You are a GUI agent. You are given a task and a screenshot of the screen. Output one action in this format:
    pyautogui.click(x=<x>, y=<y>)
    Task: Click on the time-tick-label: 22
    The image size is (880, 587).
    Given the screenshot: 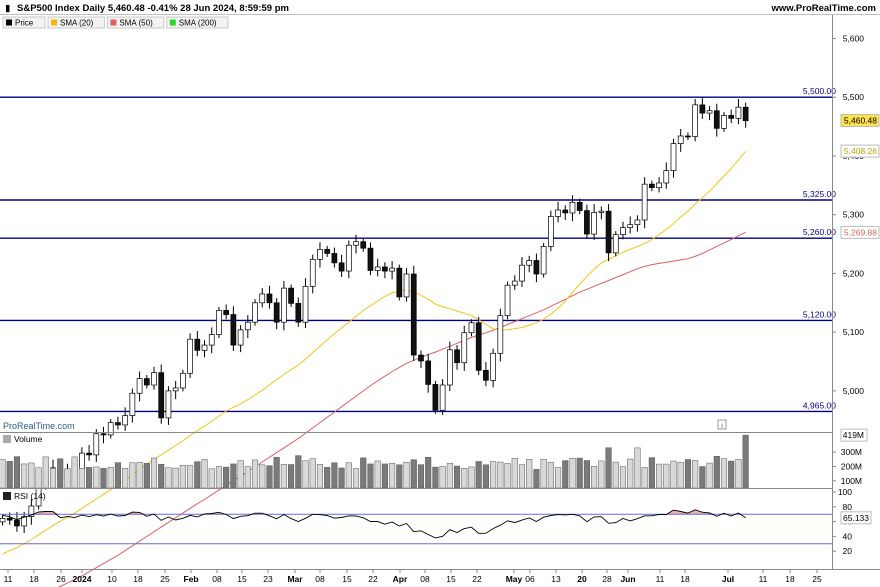 What is the action you would take?
    pyautogui.click(x=477, y=579)
    